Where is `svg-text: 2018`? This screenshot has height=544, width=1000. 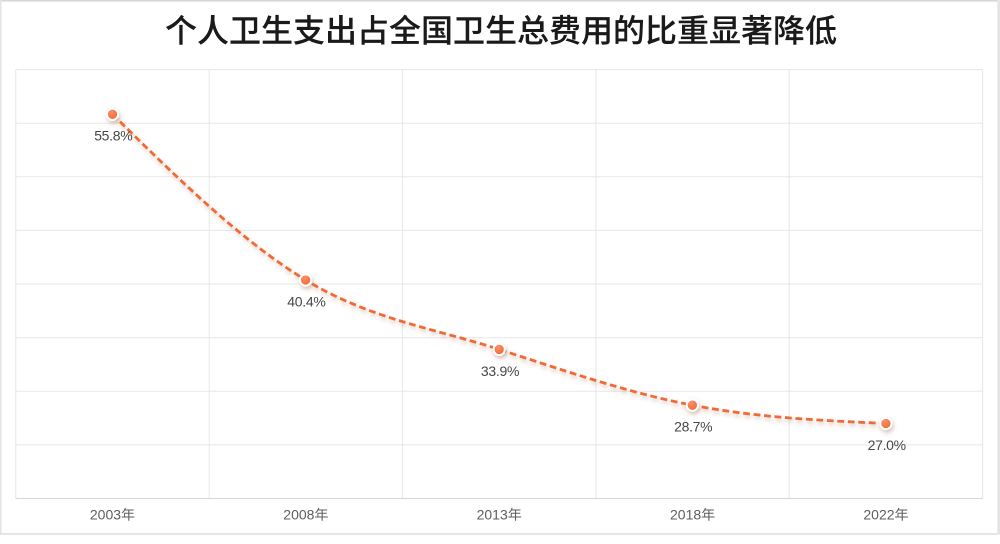
svg-text: 2018 is located at coordinates (685, 515).